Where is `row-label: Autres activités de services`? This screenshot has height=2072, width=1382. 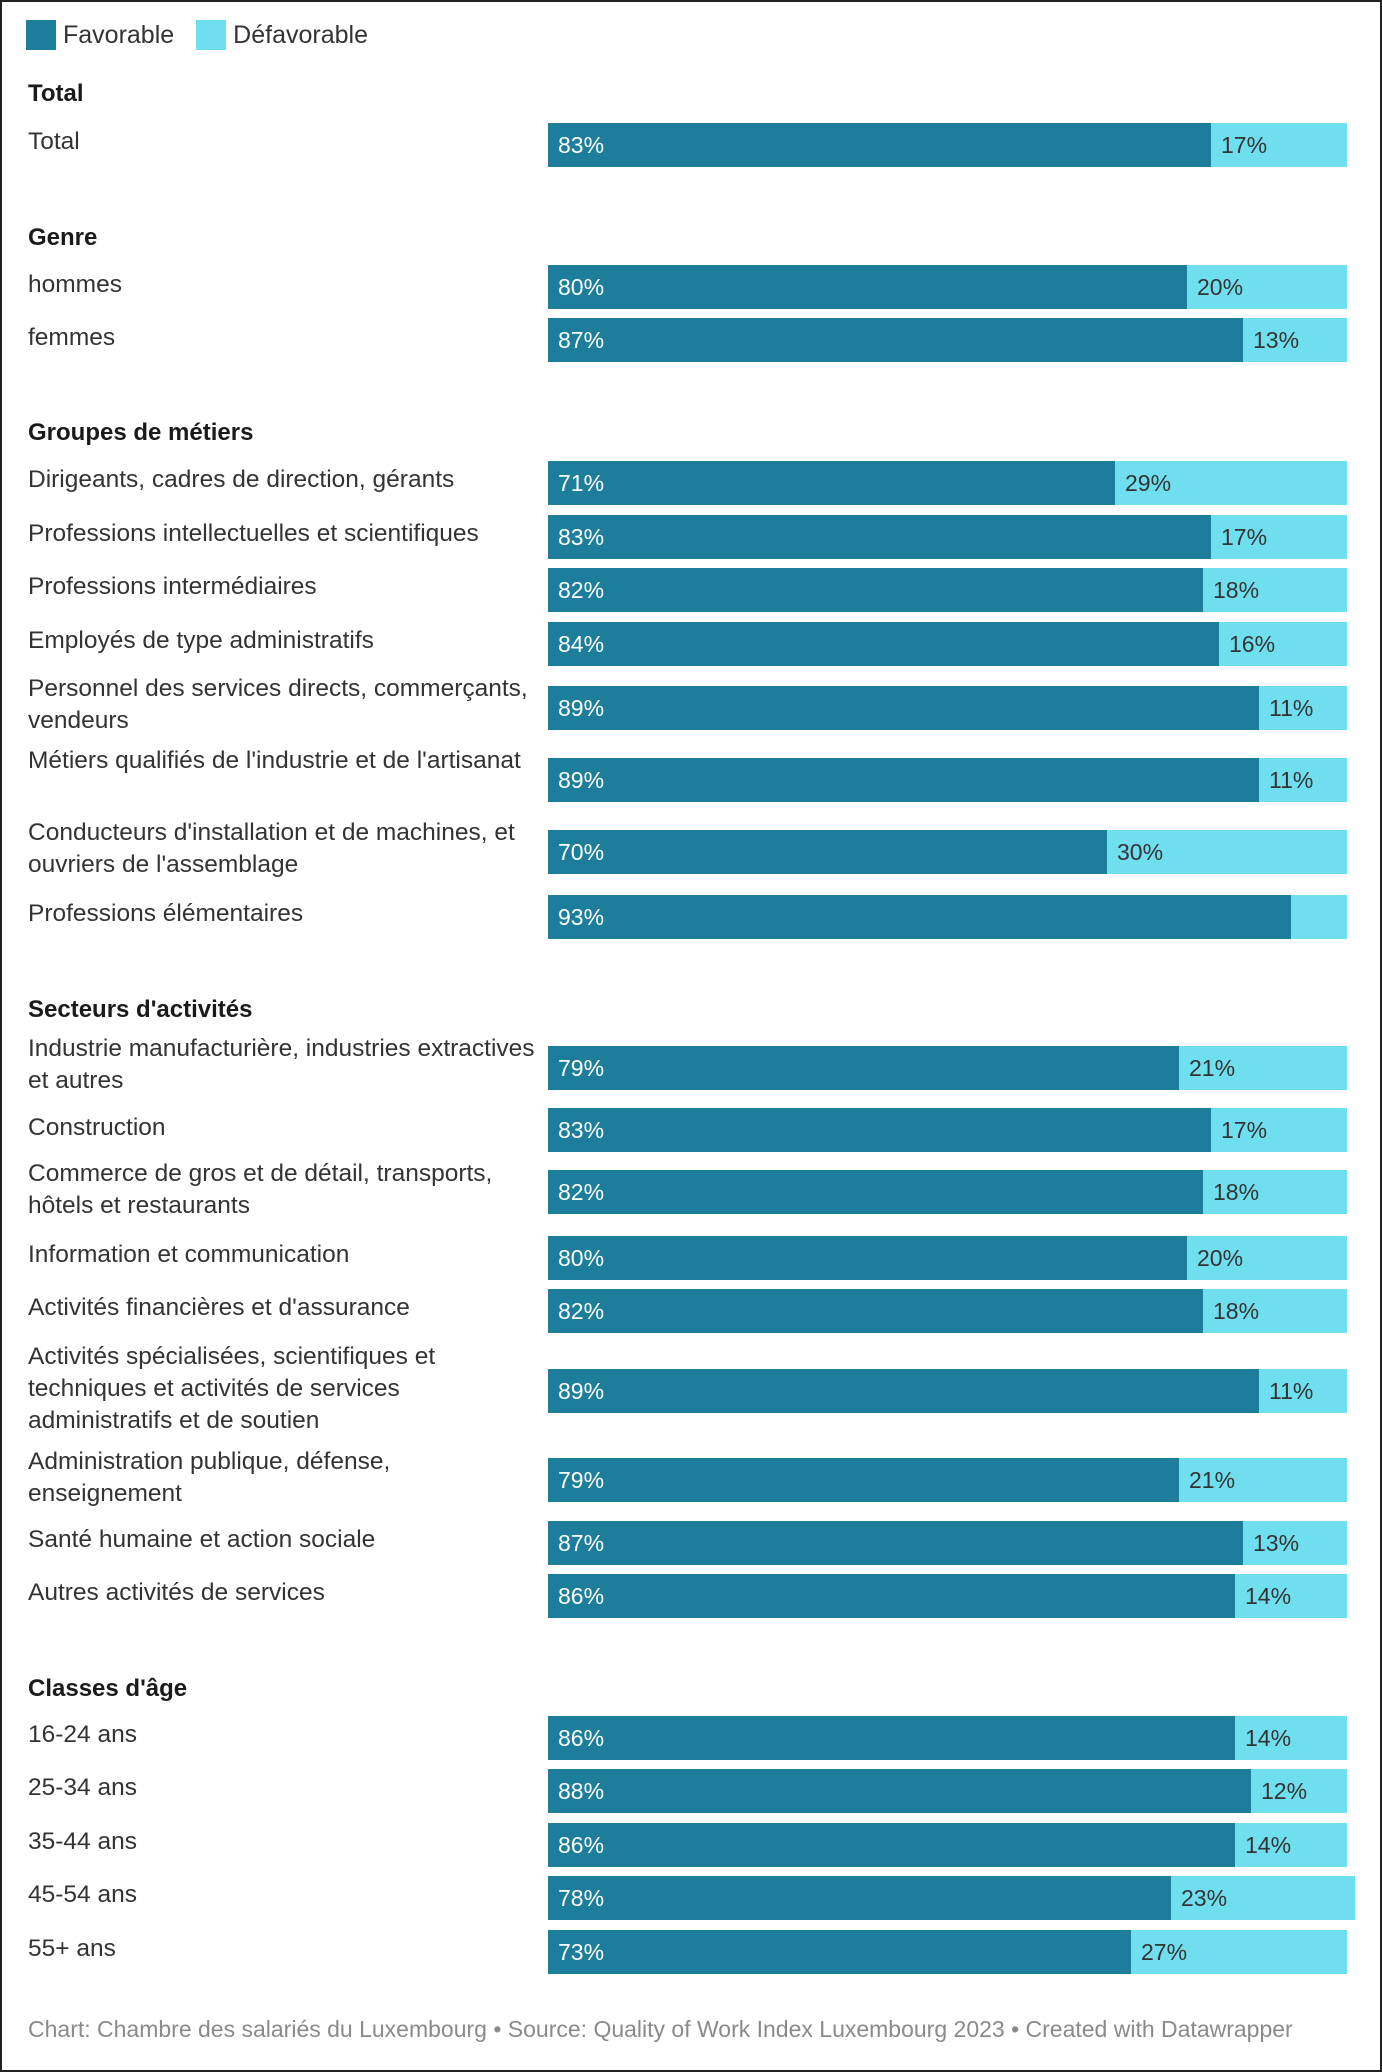 row-label: Autres activités de services is located at coordinates (176, 1592).